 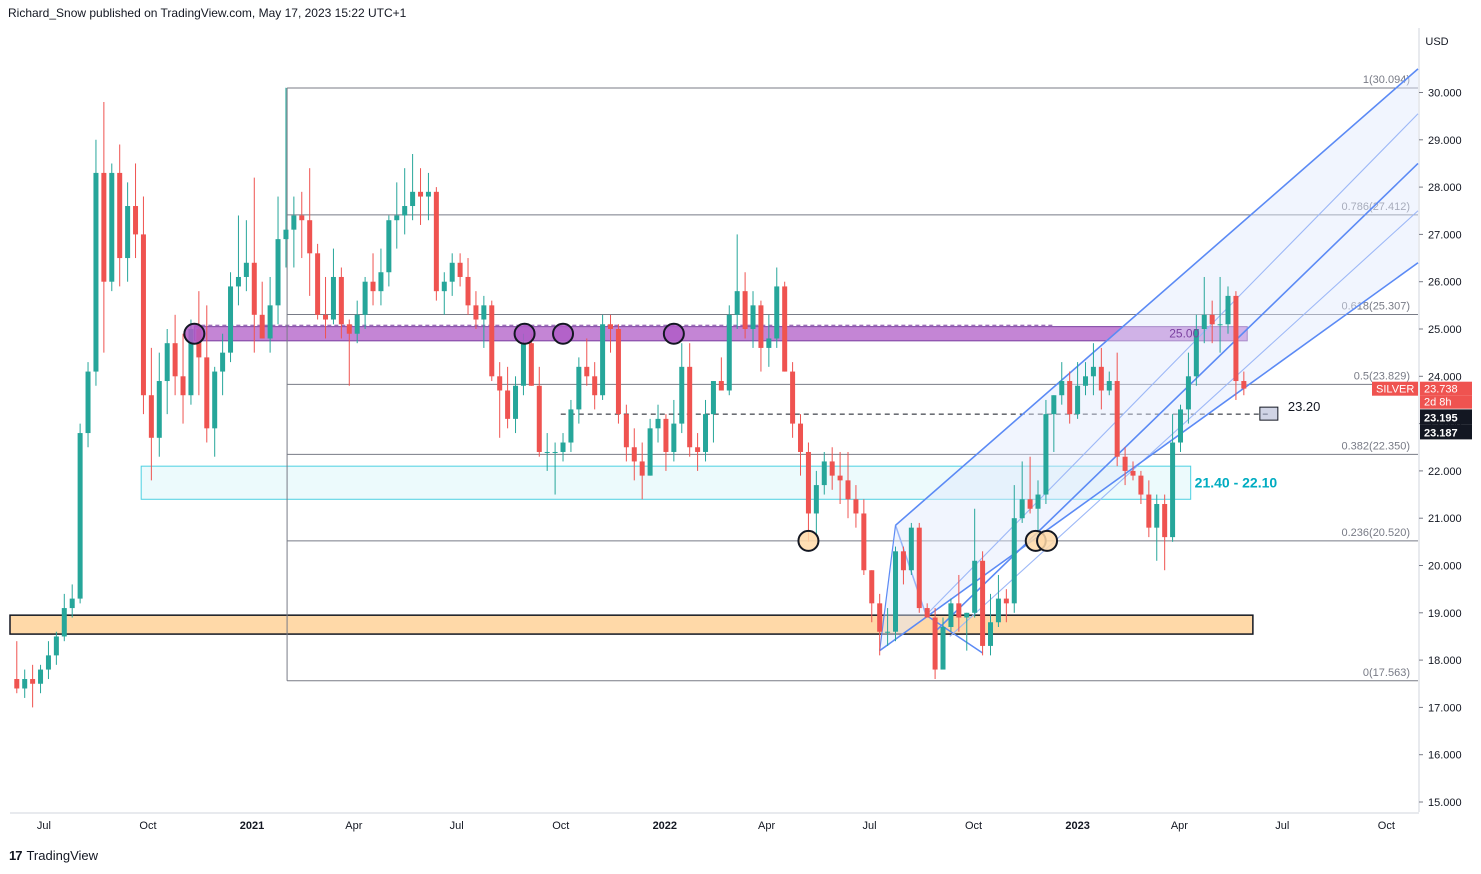 I want to click on resistance-zone-label: 25.00, so click(x=1184, y=334).